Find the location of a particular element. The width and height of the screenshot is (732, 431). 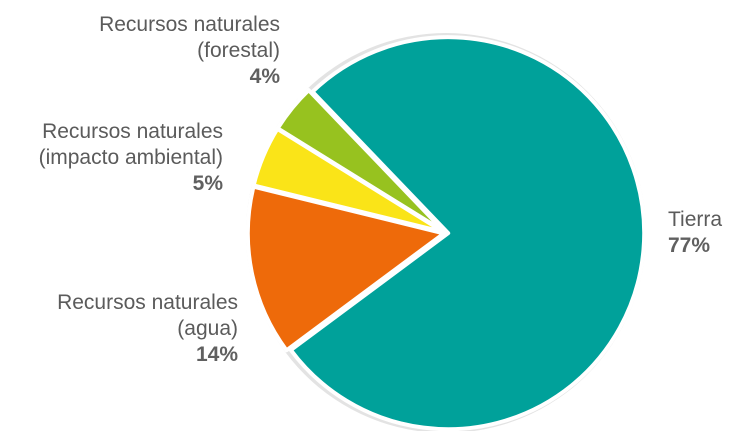

slice-label-tierra: Tierra 77% is located at coordinates (695, 232).